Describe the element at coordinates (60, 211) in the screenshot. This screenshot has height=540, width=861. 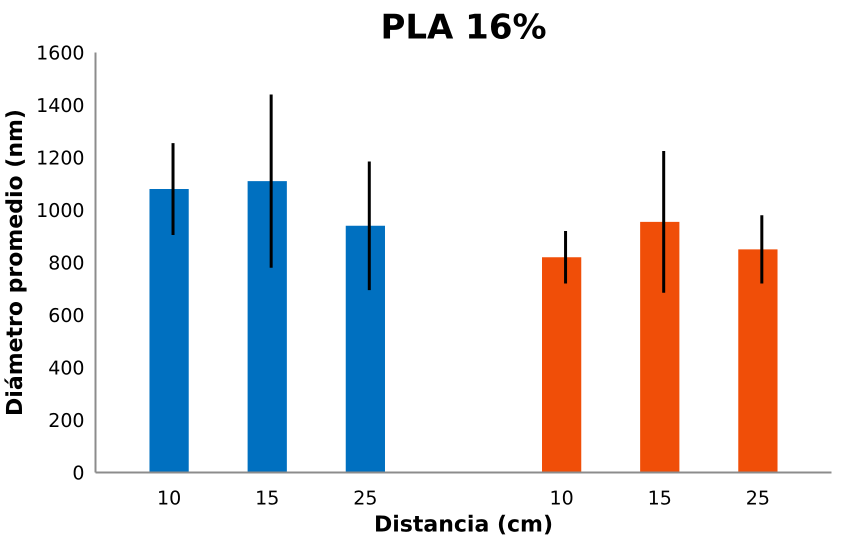
I see `y-tick-label: 1000` at that location.